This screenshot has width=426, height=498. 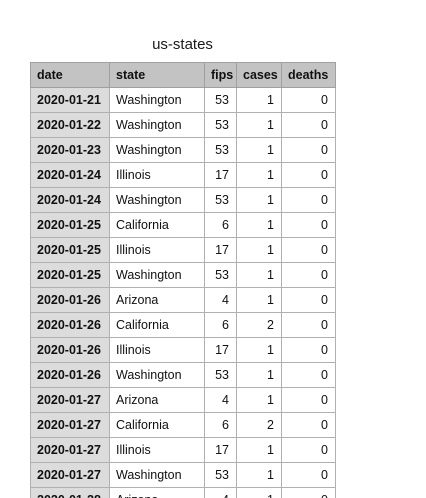 I want to click on column-header-cases: cases, so click(x=259, y=75).